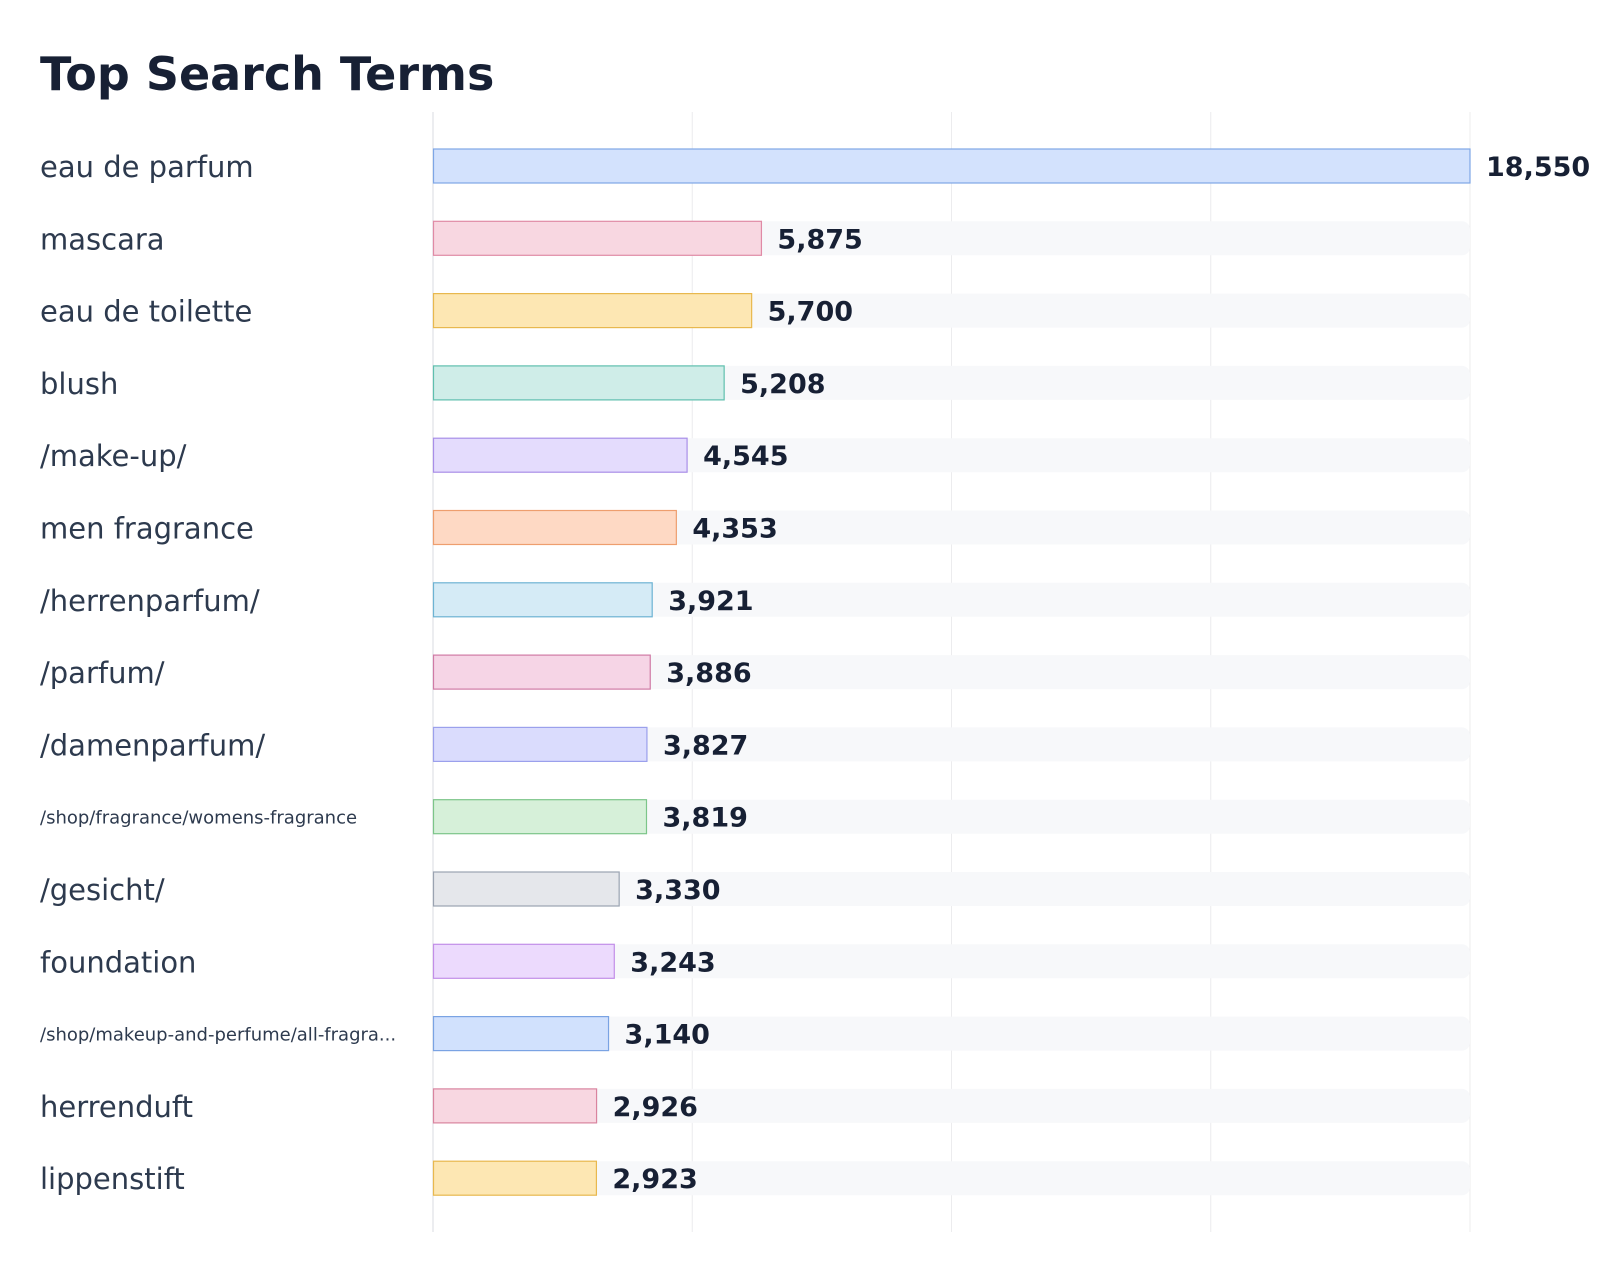 Image resolution: width=1600 pixels, height=1282 pixels. I want to click on chart-title: Top Search Terms, so click(267, 74).